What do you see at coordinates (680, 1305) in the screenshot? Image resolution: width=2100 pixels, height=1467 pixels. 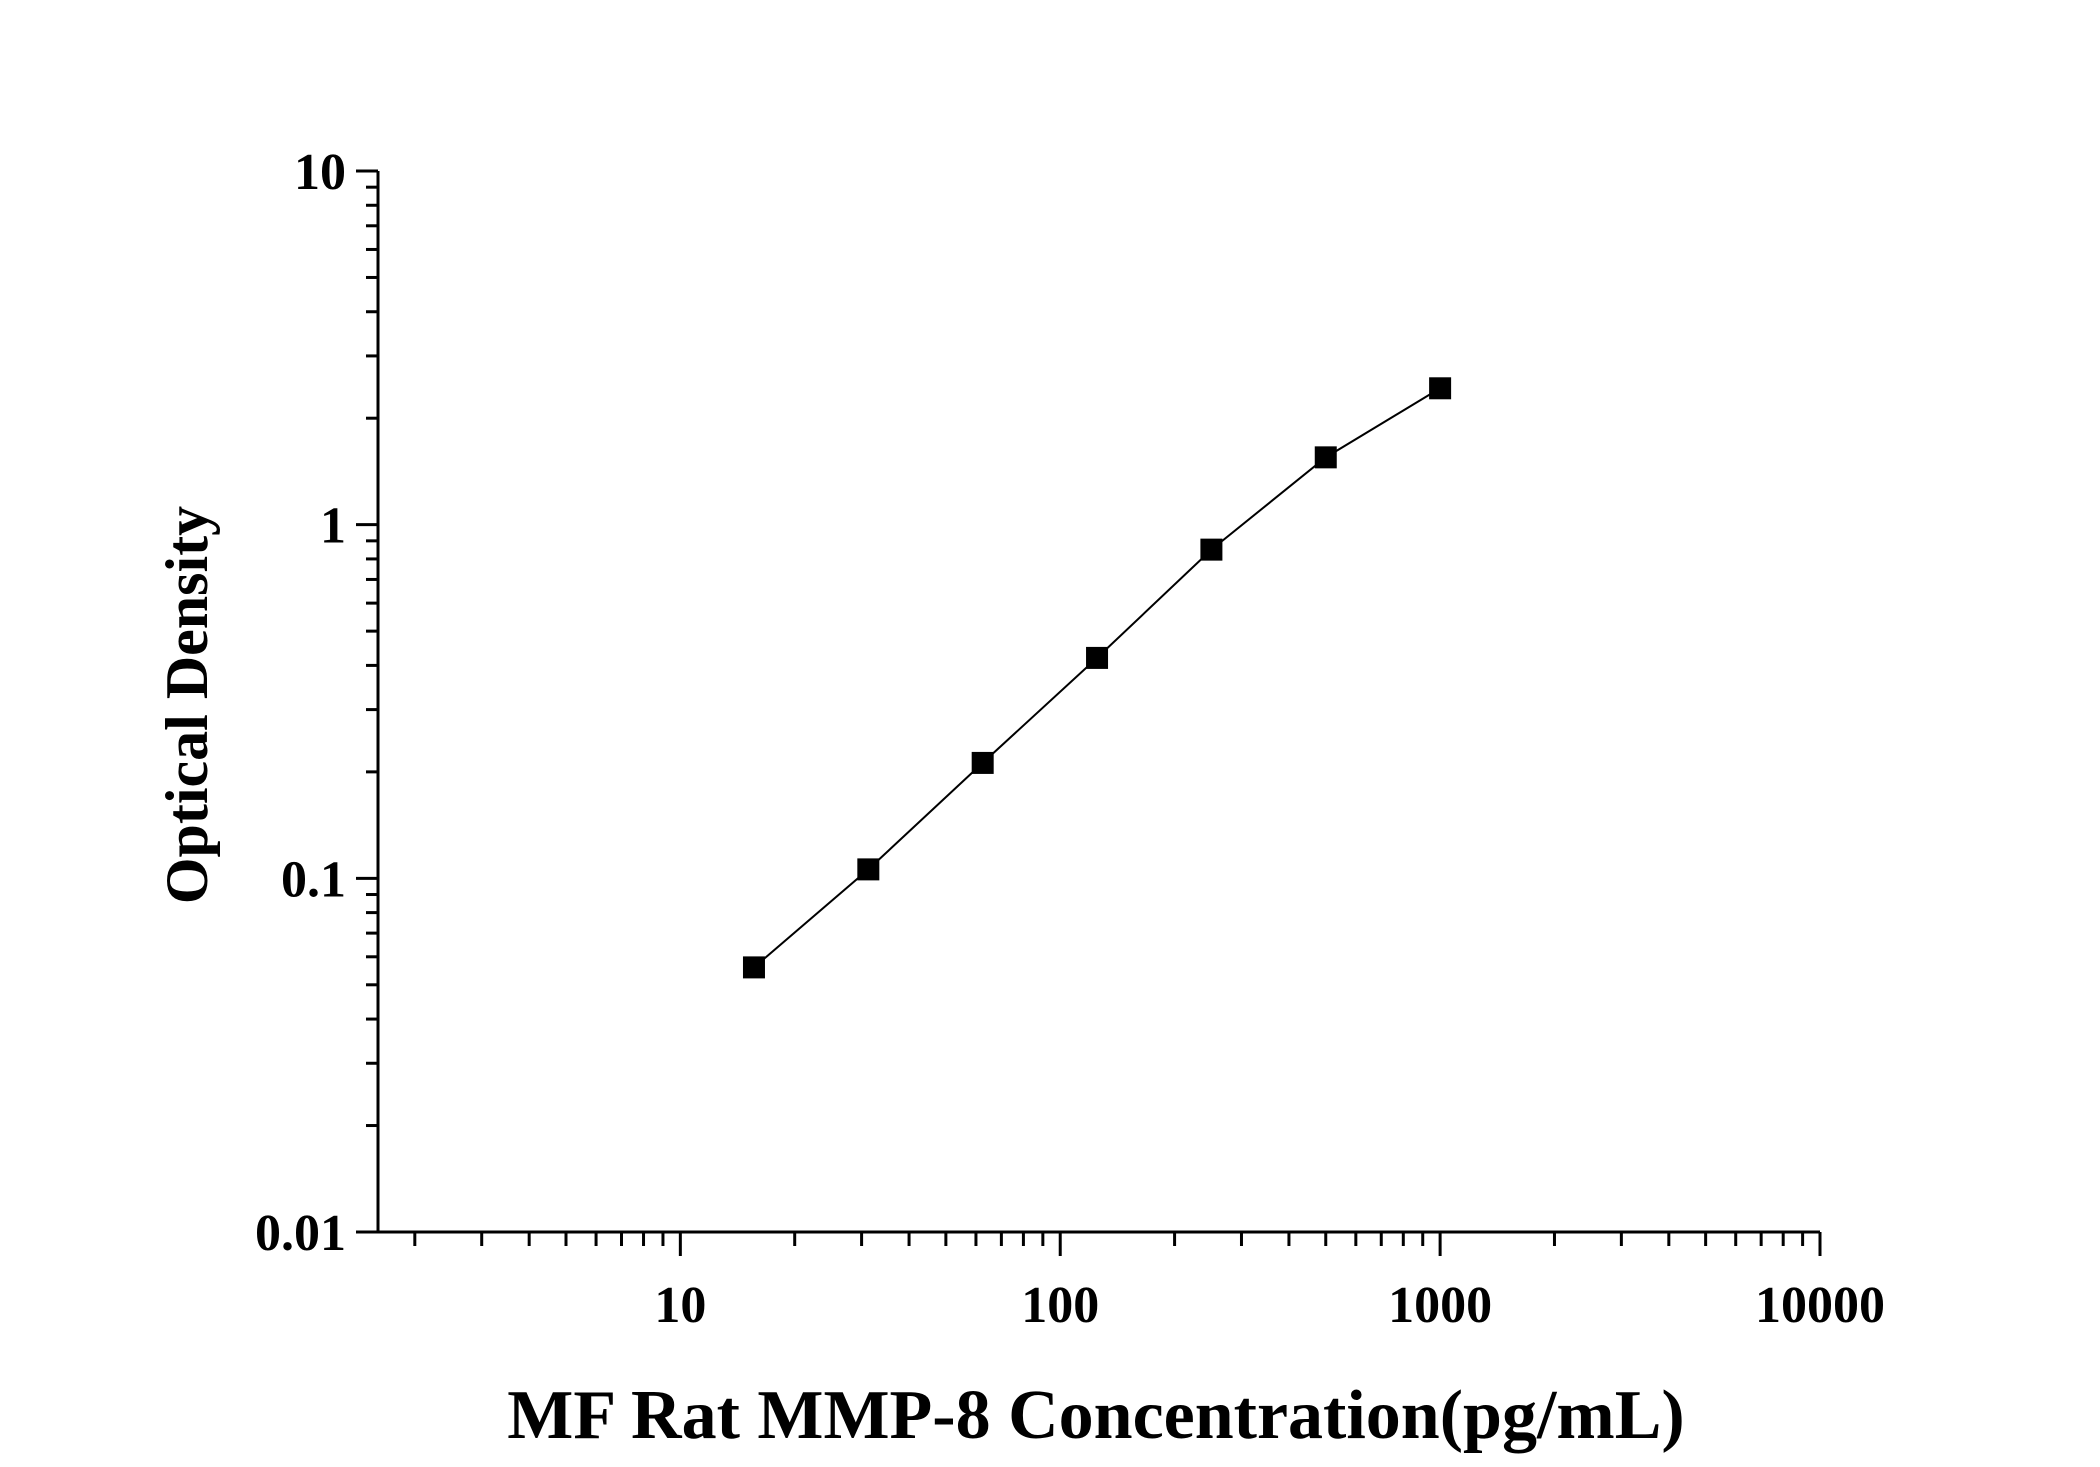 I see `x-tick-label: 10` at bounding box center [680, 1305].